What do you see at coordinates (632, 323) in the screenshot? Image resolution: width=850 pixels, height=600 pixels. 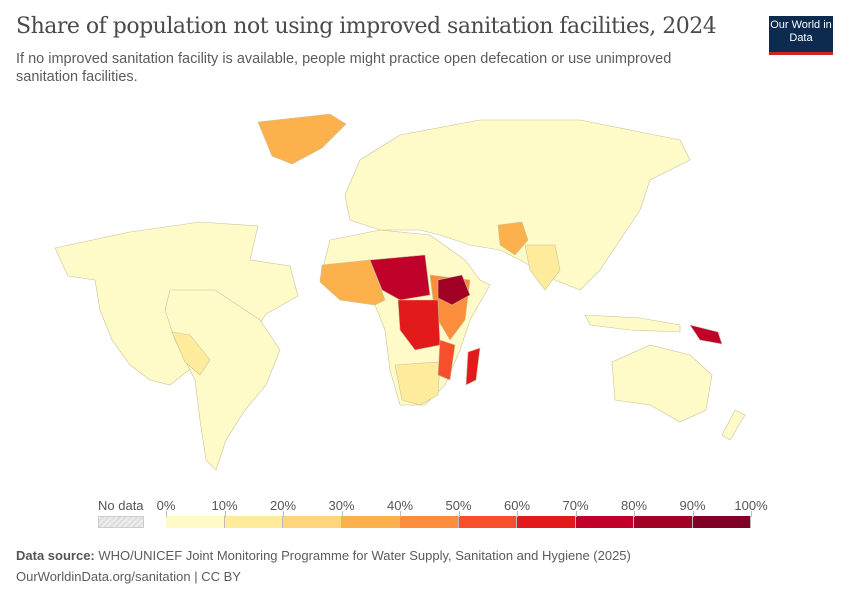 I see `region-indonesia` at bounding box center [632, 323].